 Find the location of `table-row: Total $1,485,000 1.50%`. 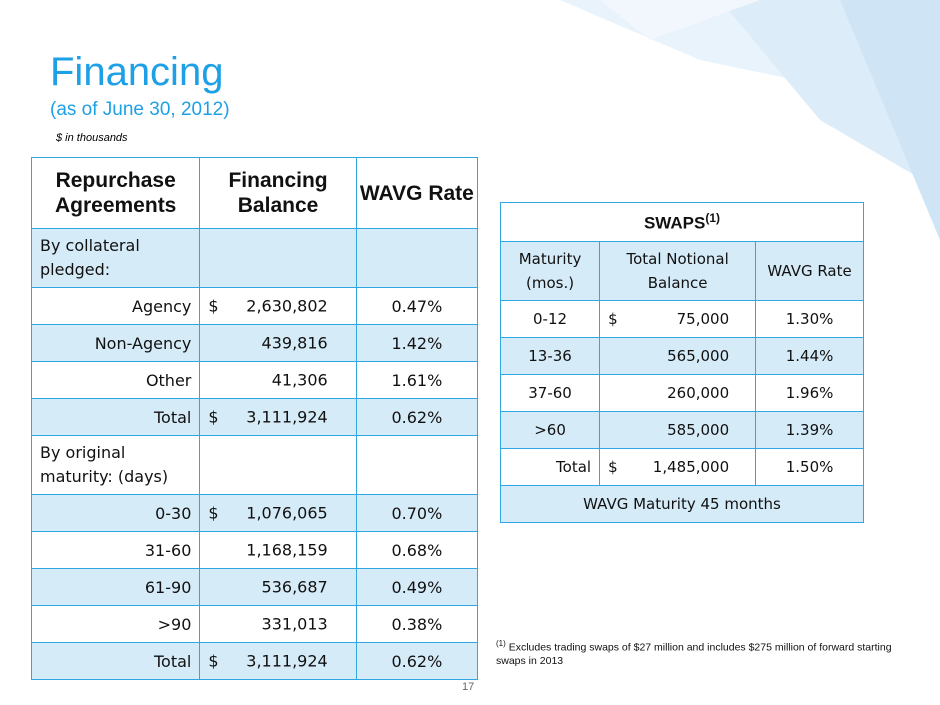

table-row: Total $1,485,000 1.50% is located at coordinates (681, 467).